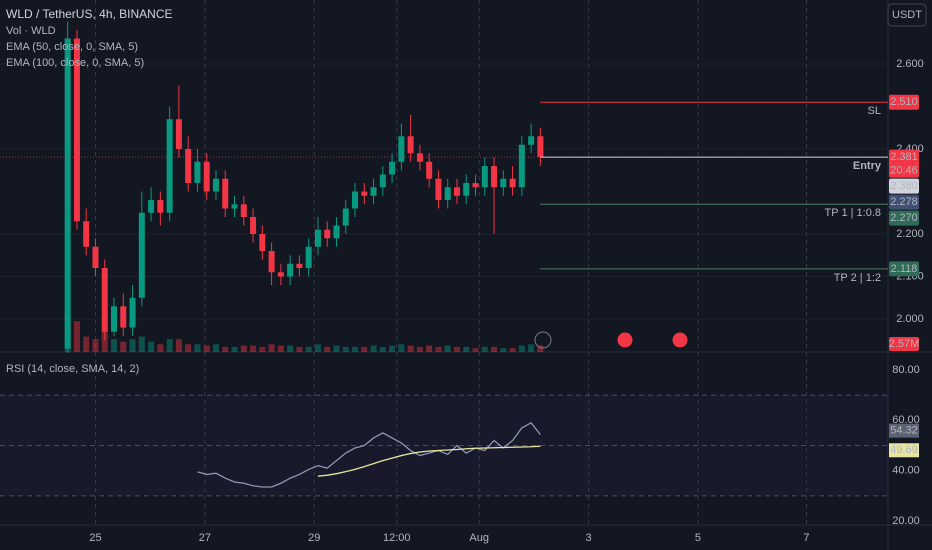  Describe the element at coordinates (853, 213) in the screenshot. I see `level-text: TP 1 | 1:0.8` at that location.